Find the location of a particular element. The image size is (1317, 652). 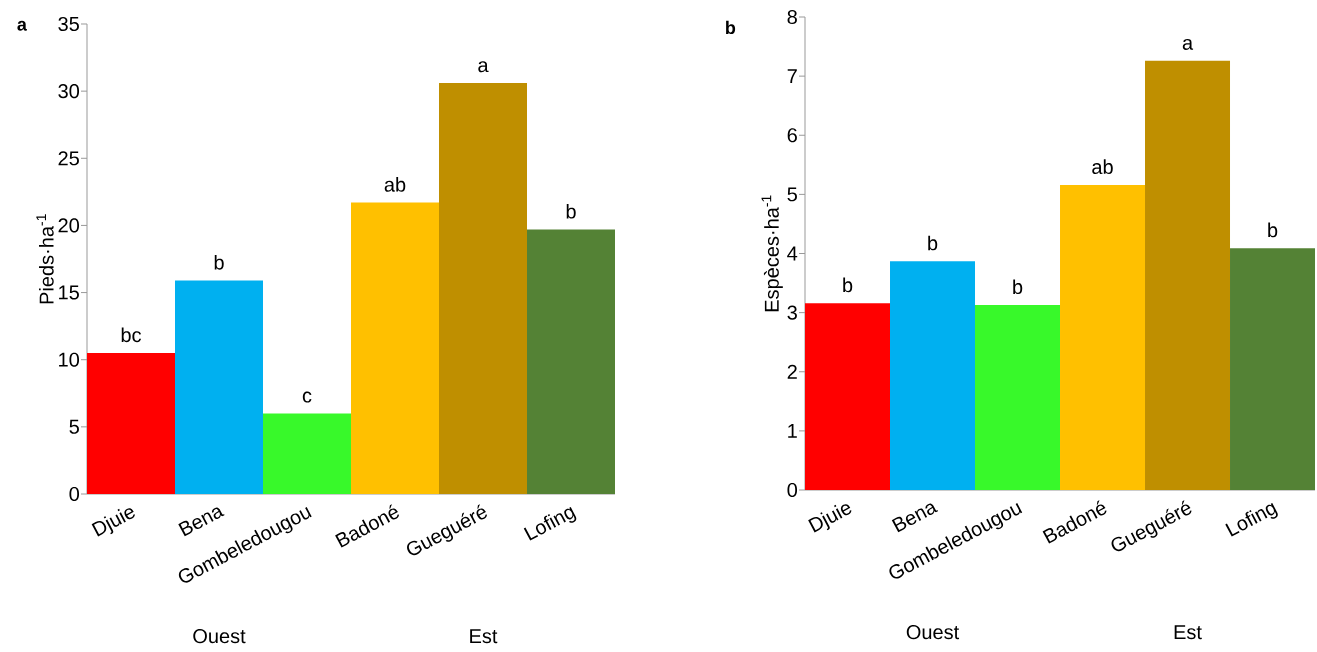

y-tick-label: 25 is located at coordinates (68, 158).